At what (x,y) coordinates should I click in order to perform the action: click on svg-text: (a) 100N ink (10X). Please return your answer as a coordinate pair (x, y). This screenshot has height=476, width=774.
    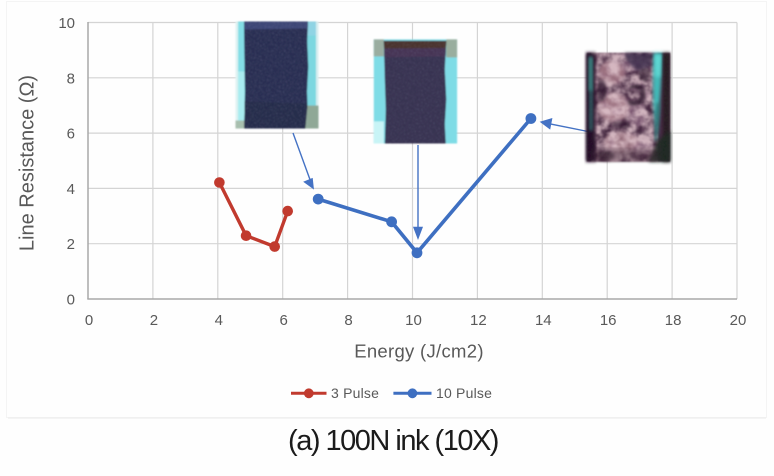
    Looking at the image, I should click on (393, 441).